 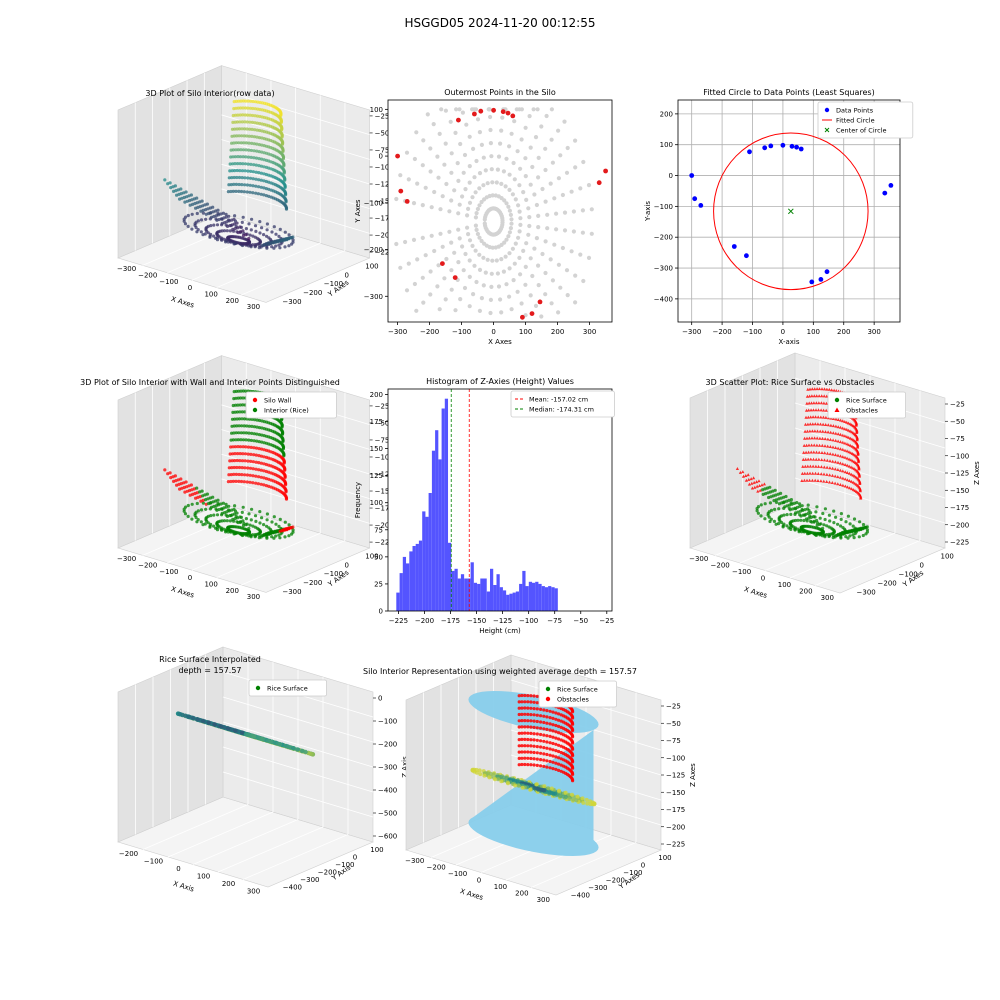 What do you see at coordinates (358, 211) in the screenshot?
I see `y-axis-label: Y Axes` at bounding box center [358, 211].